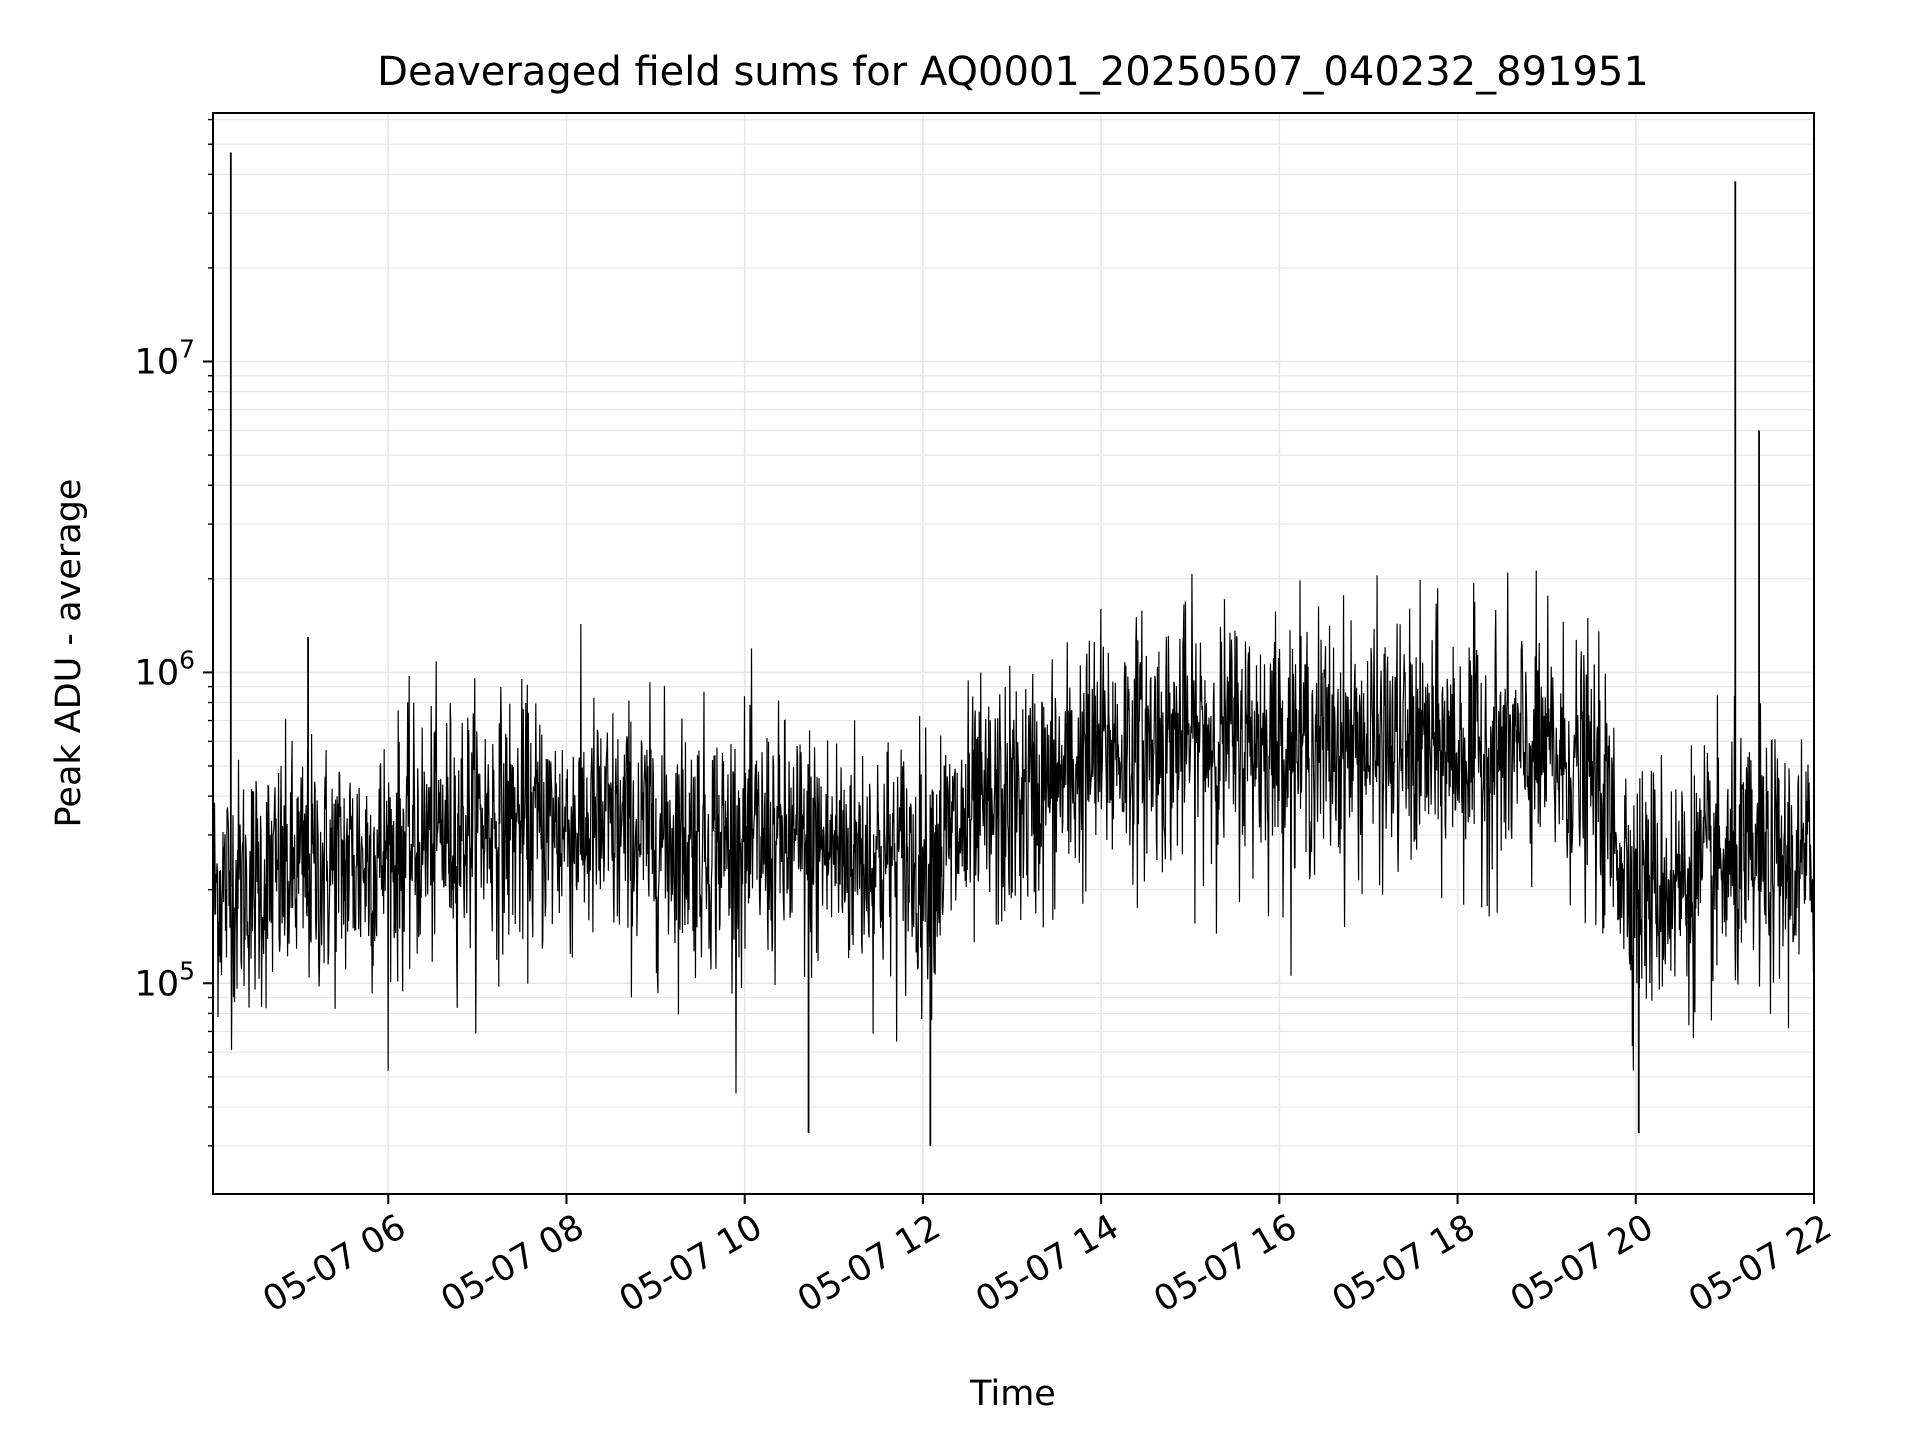 This screenshot has width=1920, height=1444. What do you see at coordinates (187, 349) in the screenshot?
I see `y-tick-exponent: 7` at bounding box center [187, 349].